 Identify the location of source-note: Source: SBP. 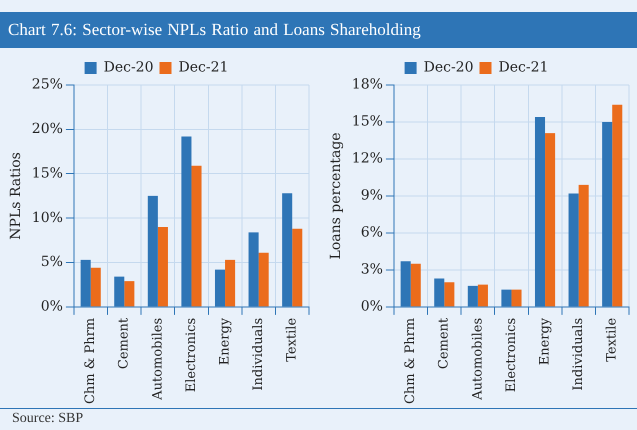
(48, 419).